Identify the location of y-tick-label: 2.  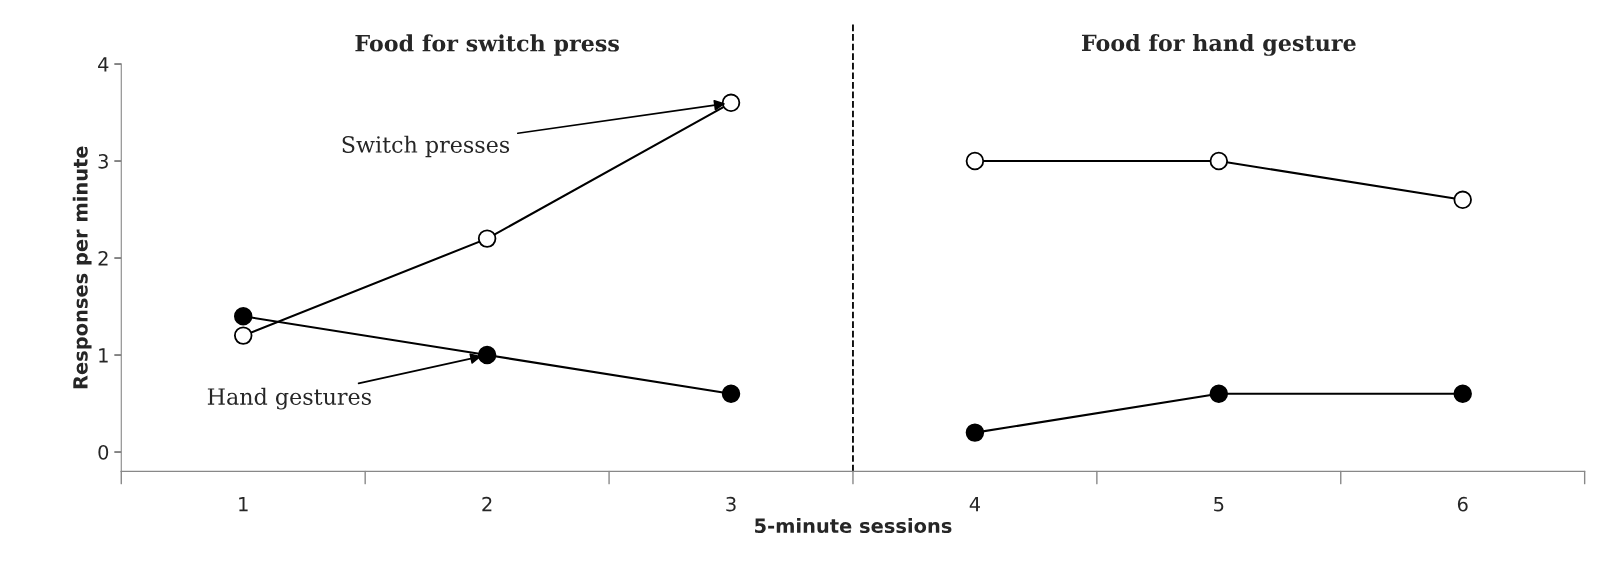
(103, 258).